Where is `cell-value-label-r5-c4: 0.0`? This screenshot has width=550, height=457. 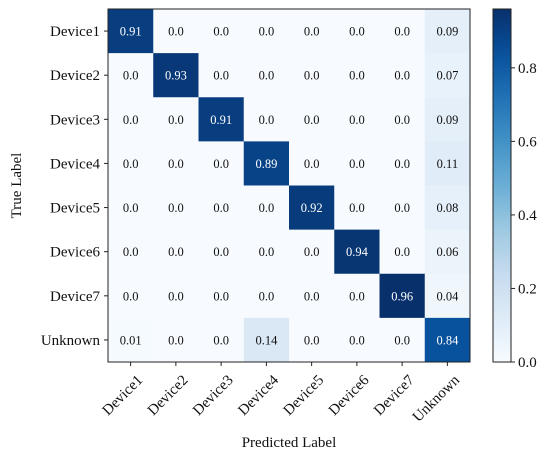
cell-value-label-r5-c4: 0.0 is located at coordinates (312, 252).